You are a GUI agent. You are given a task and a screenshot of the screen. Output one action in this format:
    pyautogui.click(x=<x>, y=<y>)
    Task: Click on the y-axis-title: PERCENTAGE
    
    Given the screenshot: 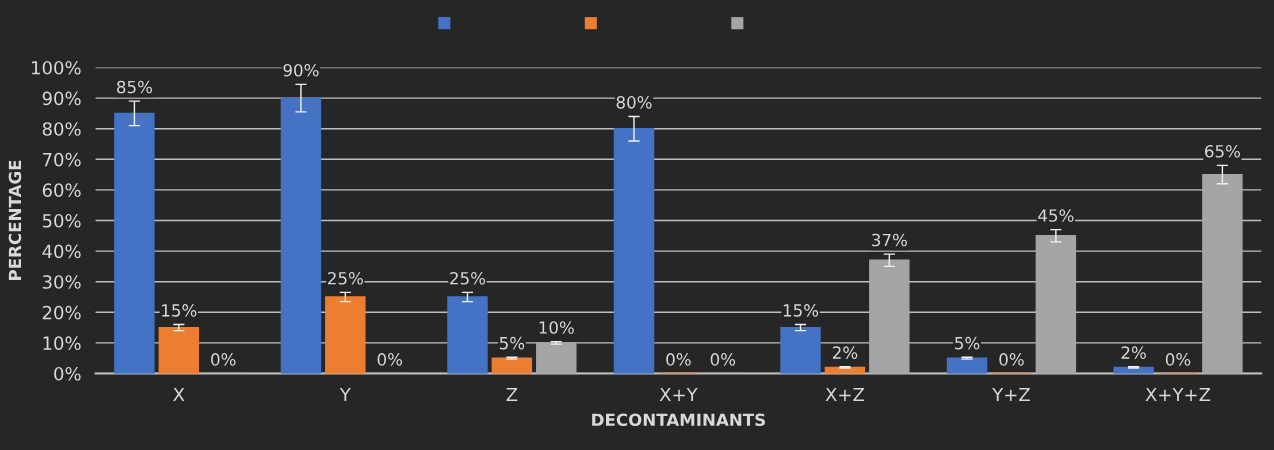 What is the action you would take?
    pyautogui.click(x=15, y=220)
    